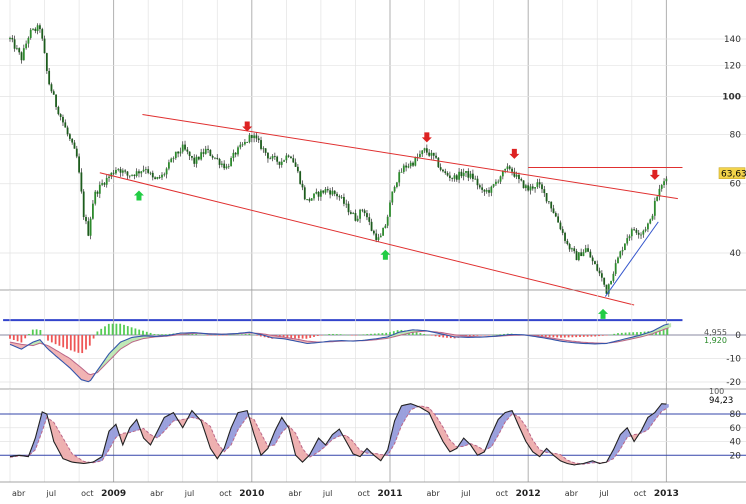 This screenshot has height=504, width=746. I want to click on x-tick-label: 2010, so click(251, 494).